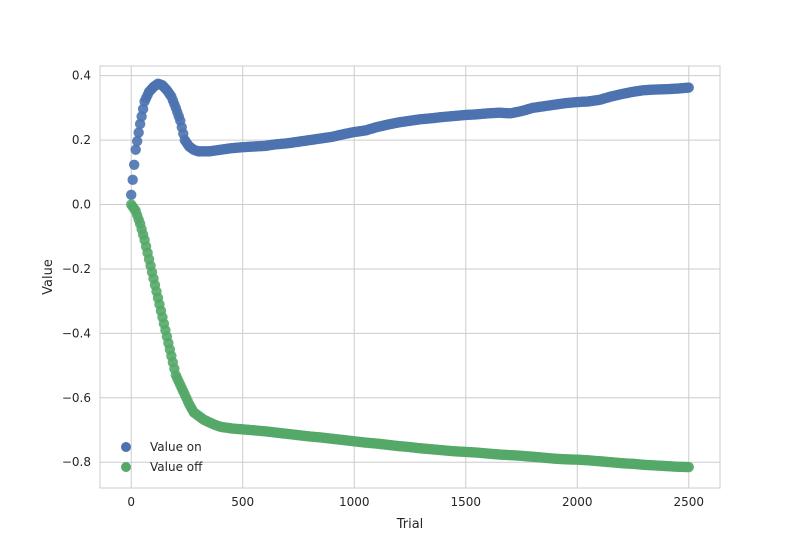  What do you see at coordinates (242, 502) in the screenshot?
I see `x-tick-label: 500` at bounding box center [242, 502].